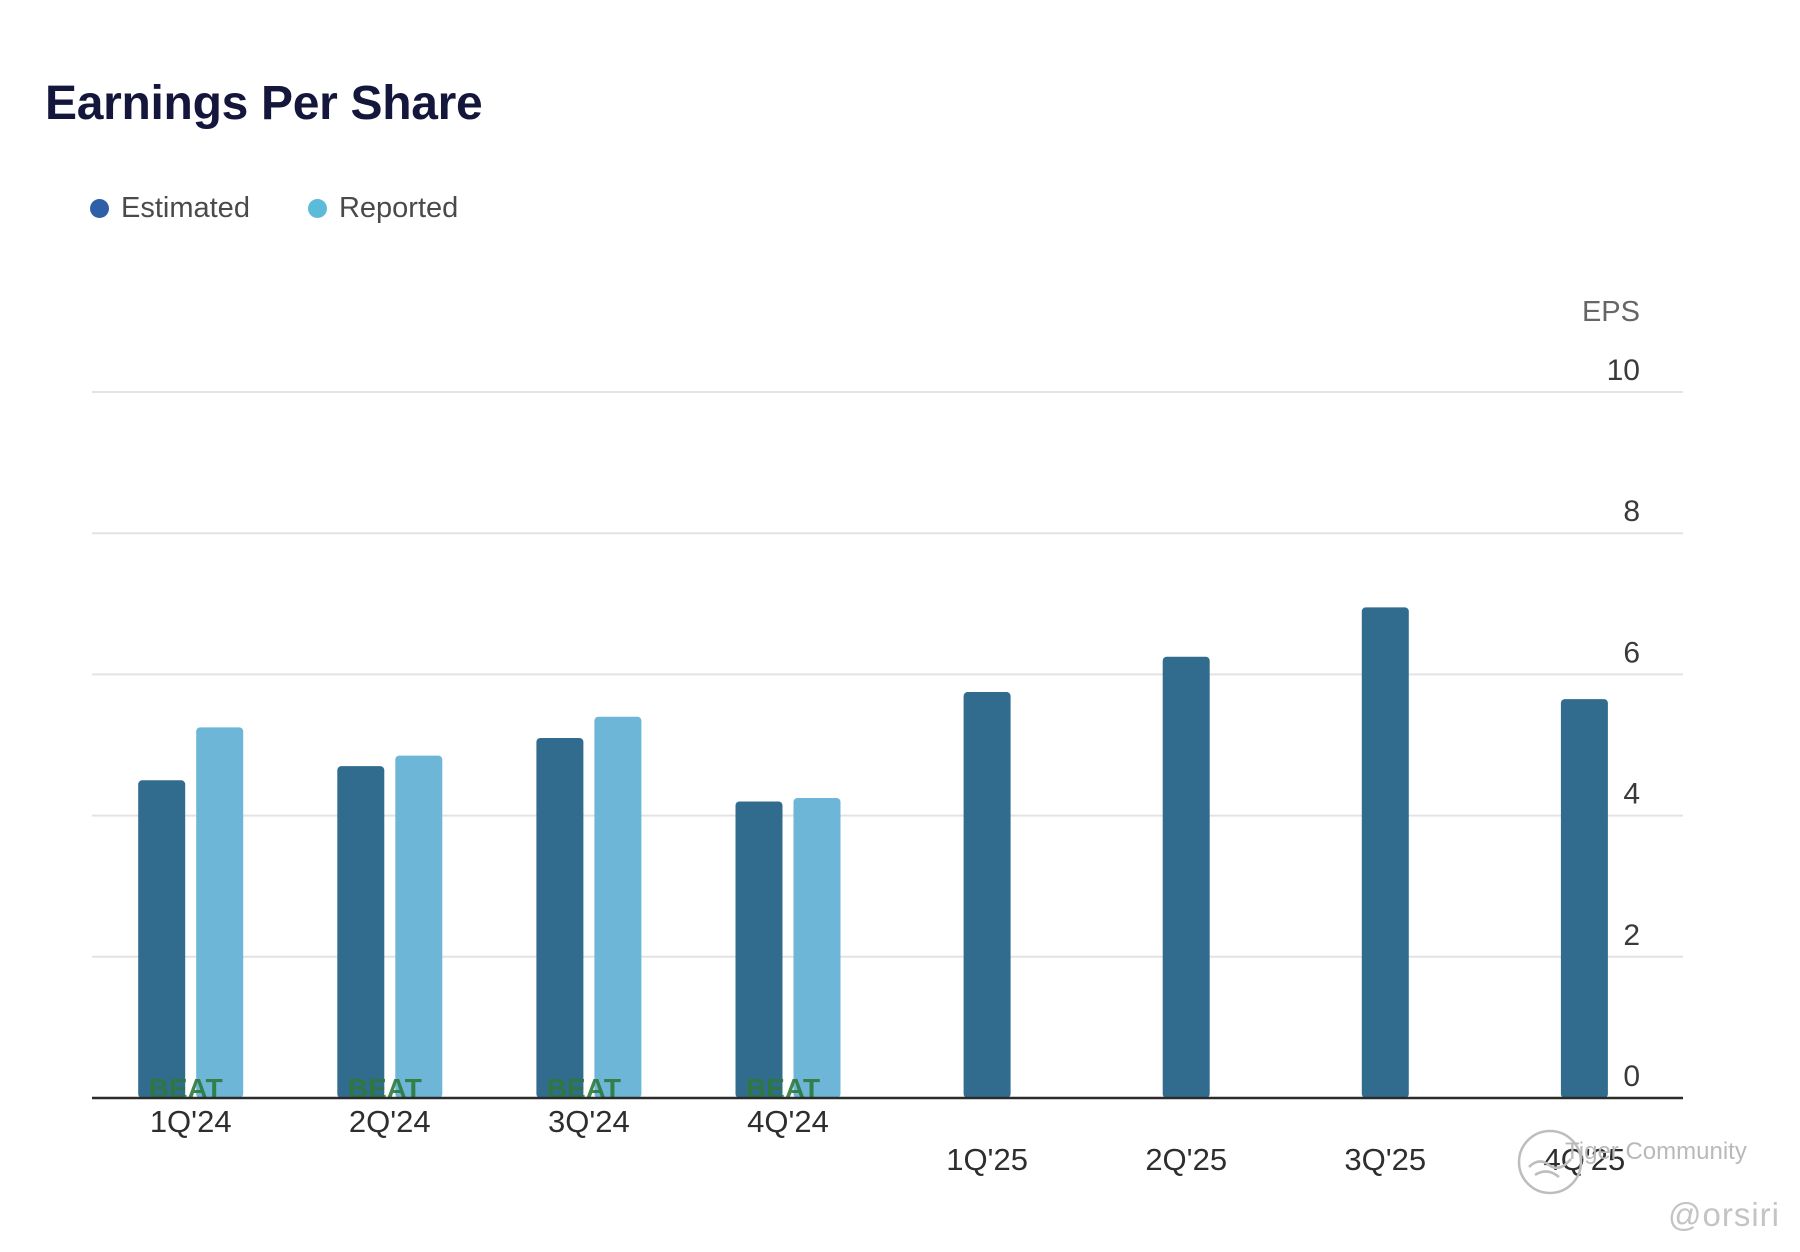 This screenshot has height=1252, width=1800. Describe the element at coordinates (1631, 511) in the screenshot. I see `y-tick-label-8: 8` at that location.